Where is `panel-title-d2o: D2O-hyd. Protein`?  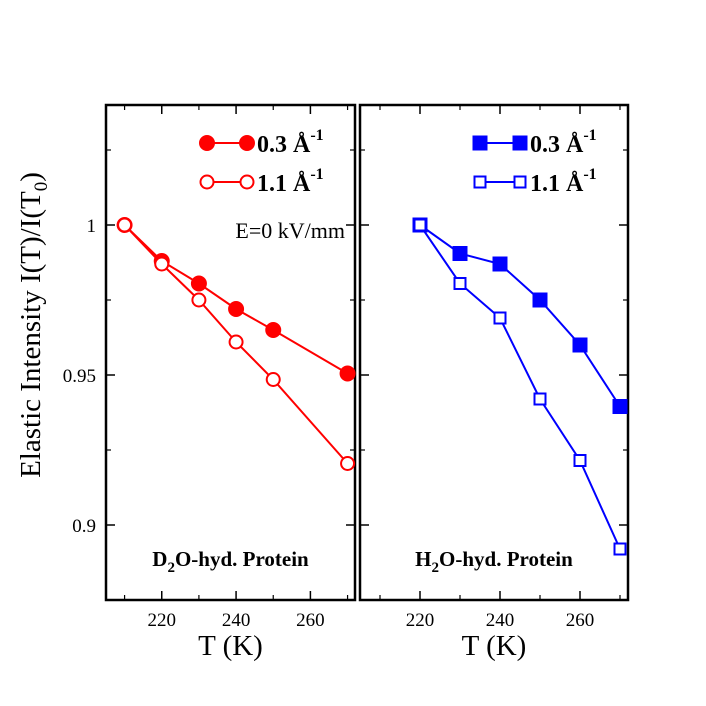 panel-title-d2o: D2O-hyd. Protein is located at coordinates (230, 561).